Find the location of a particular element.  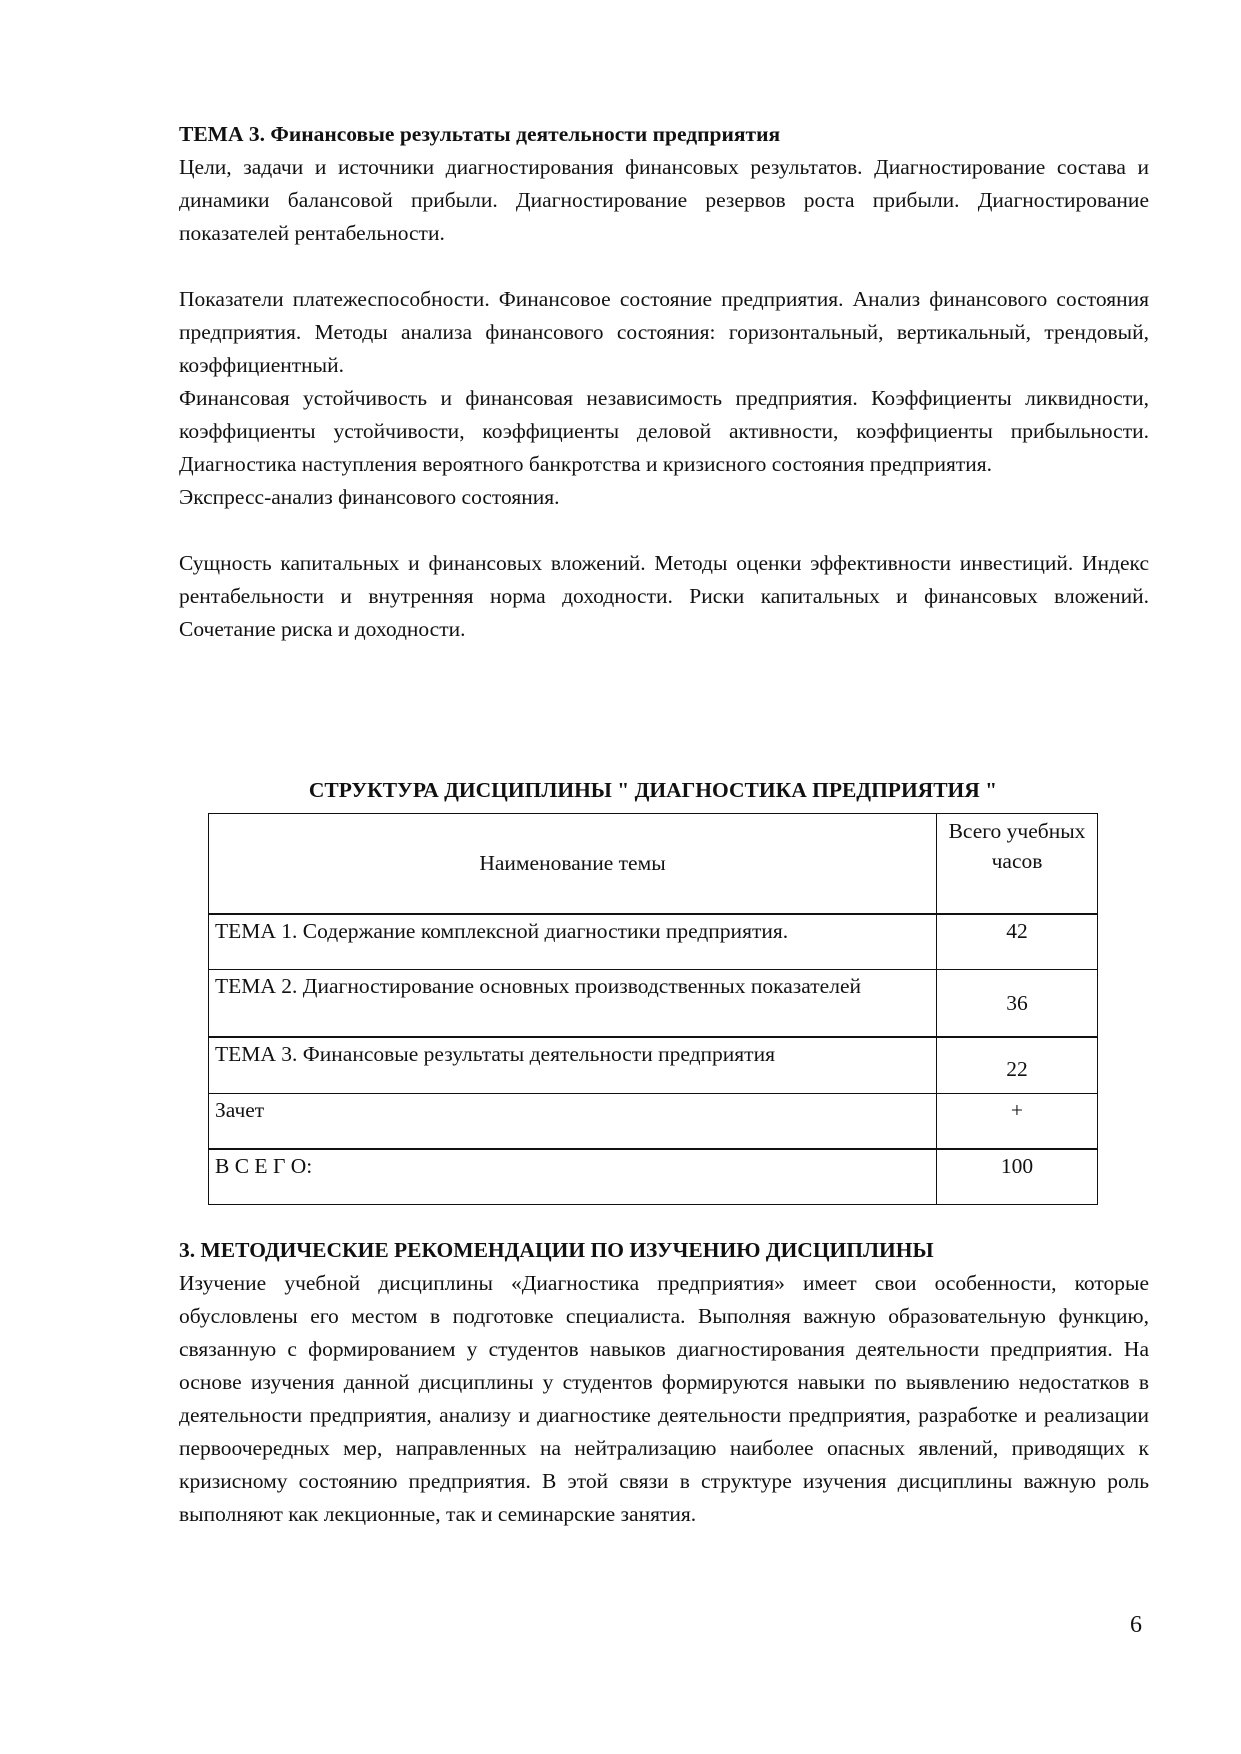

page-number: 6 is located at coordinates (1136, 1625).